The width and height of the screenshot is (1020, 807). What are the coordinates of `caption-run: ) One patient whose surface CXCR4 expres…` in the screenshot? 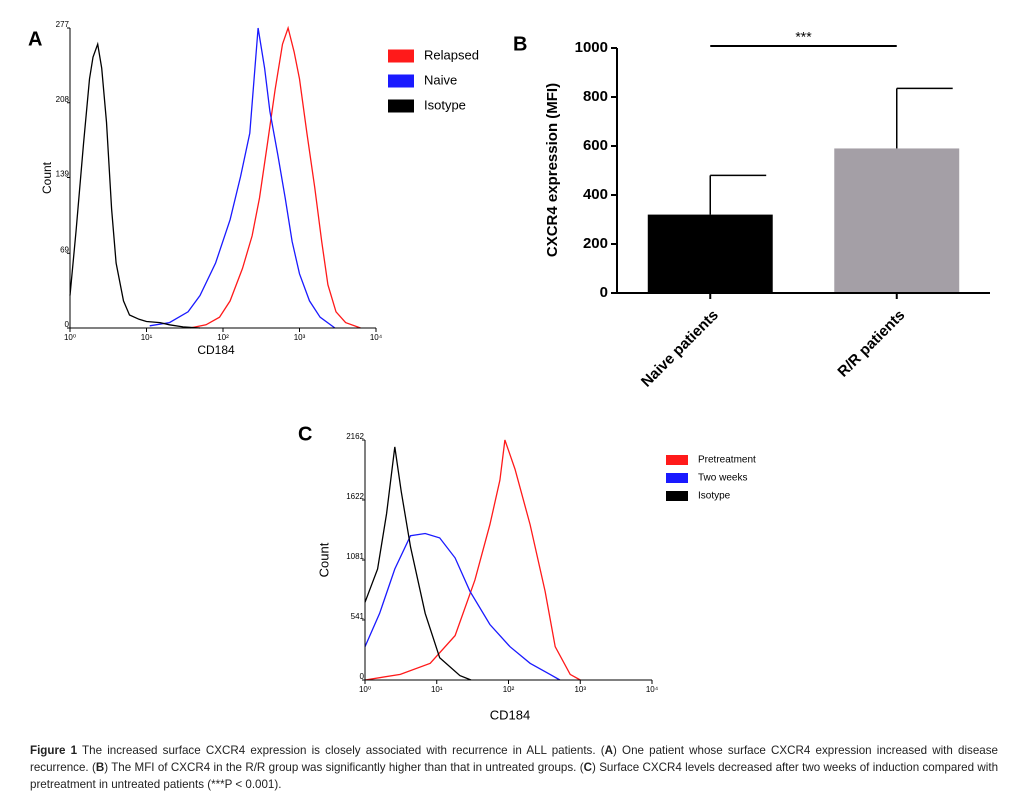 It's located at (514, 759).